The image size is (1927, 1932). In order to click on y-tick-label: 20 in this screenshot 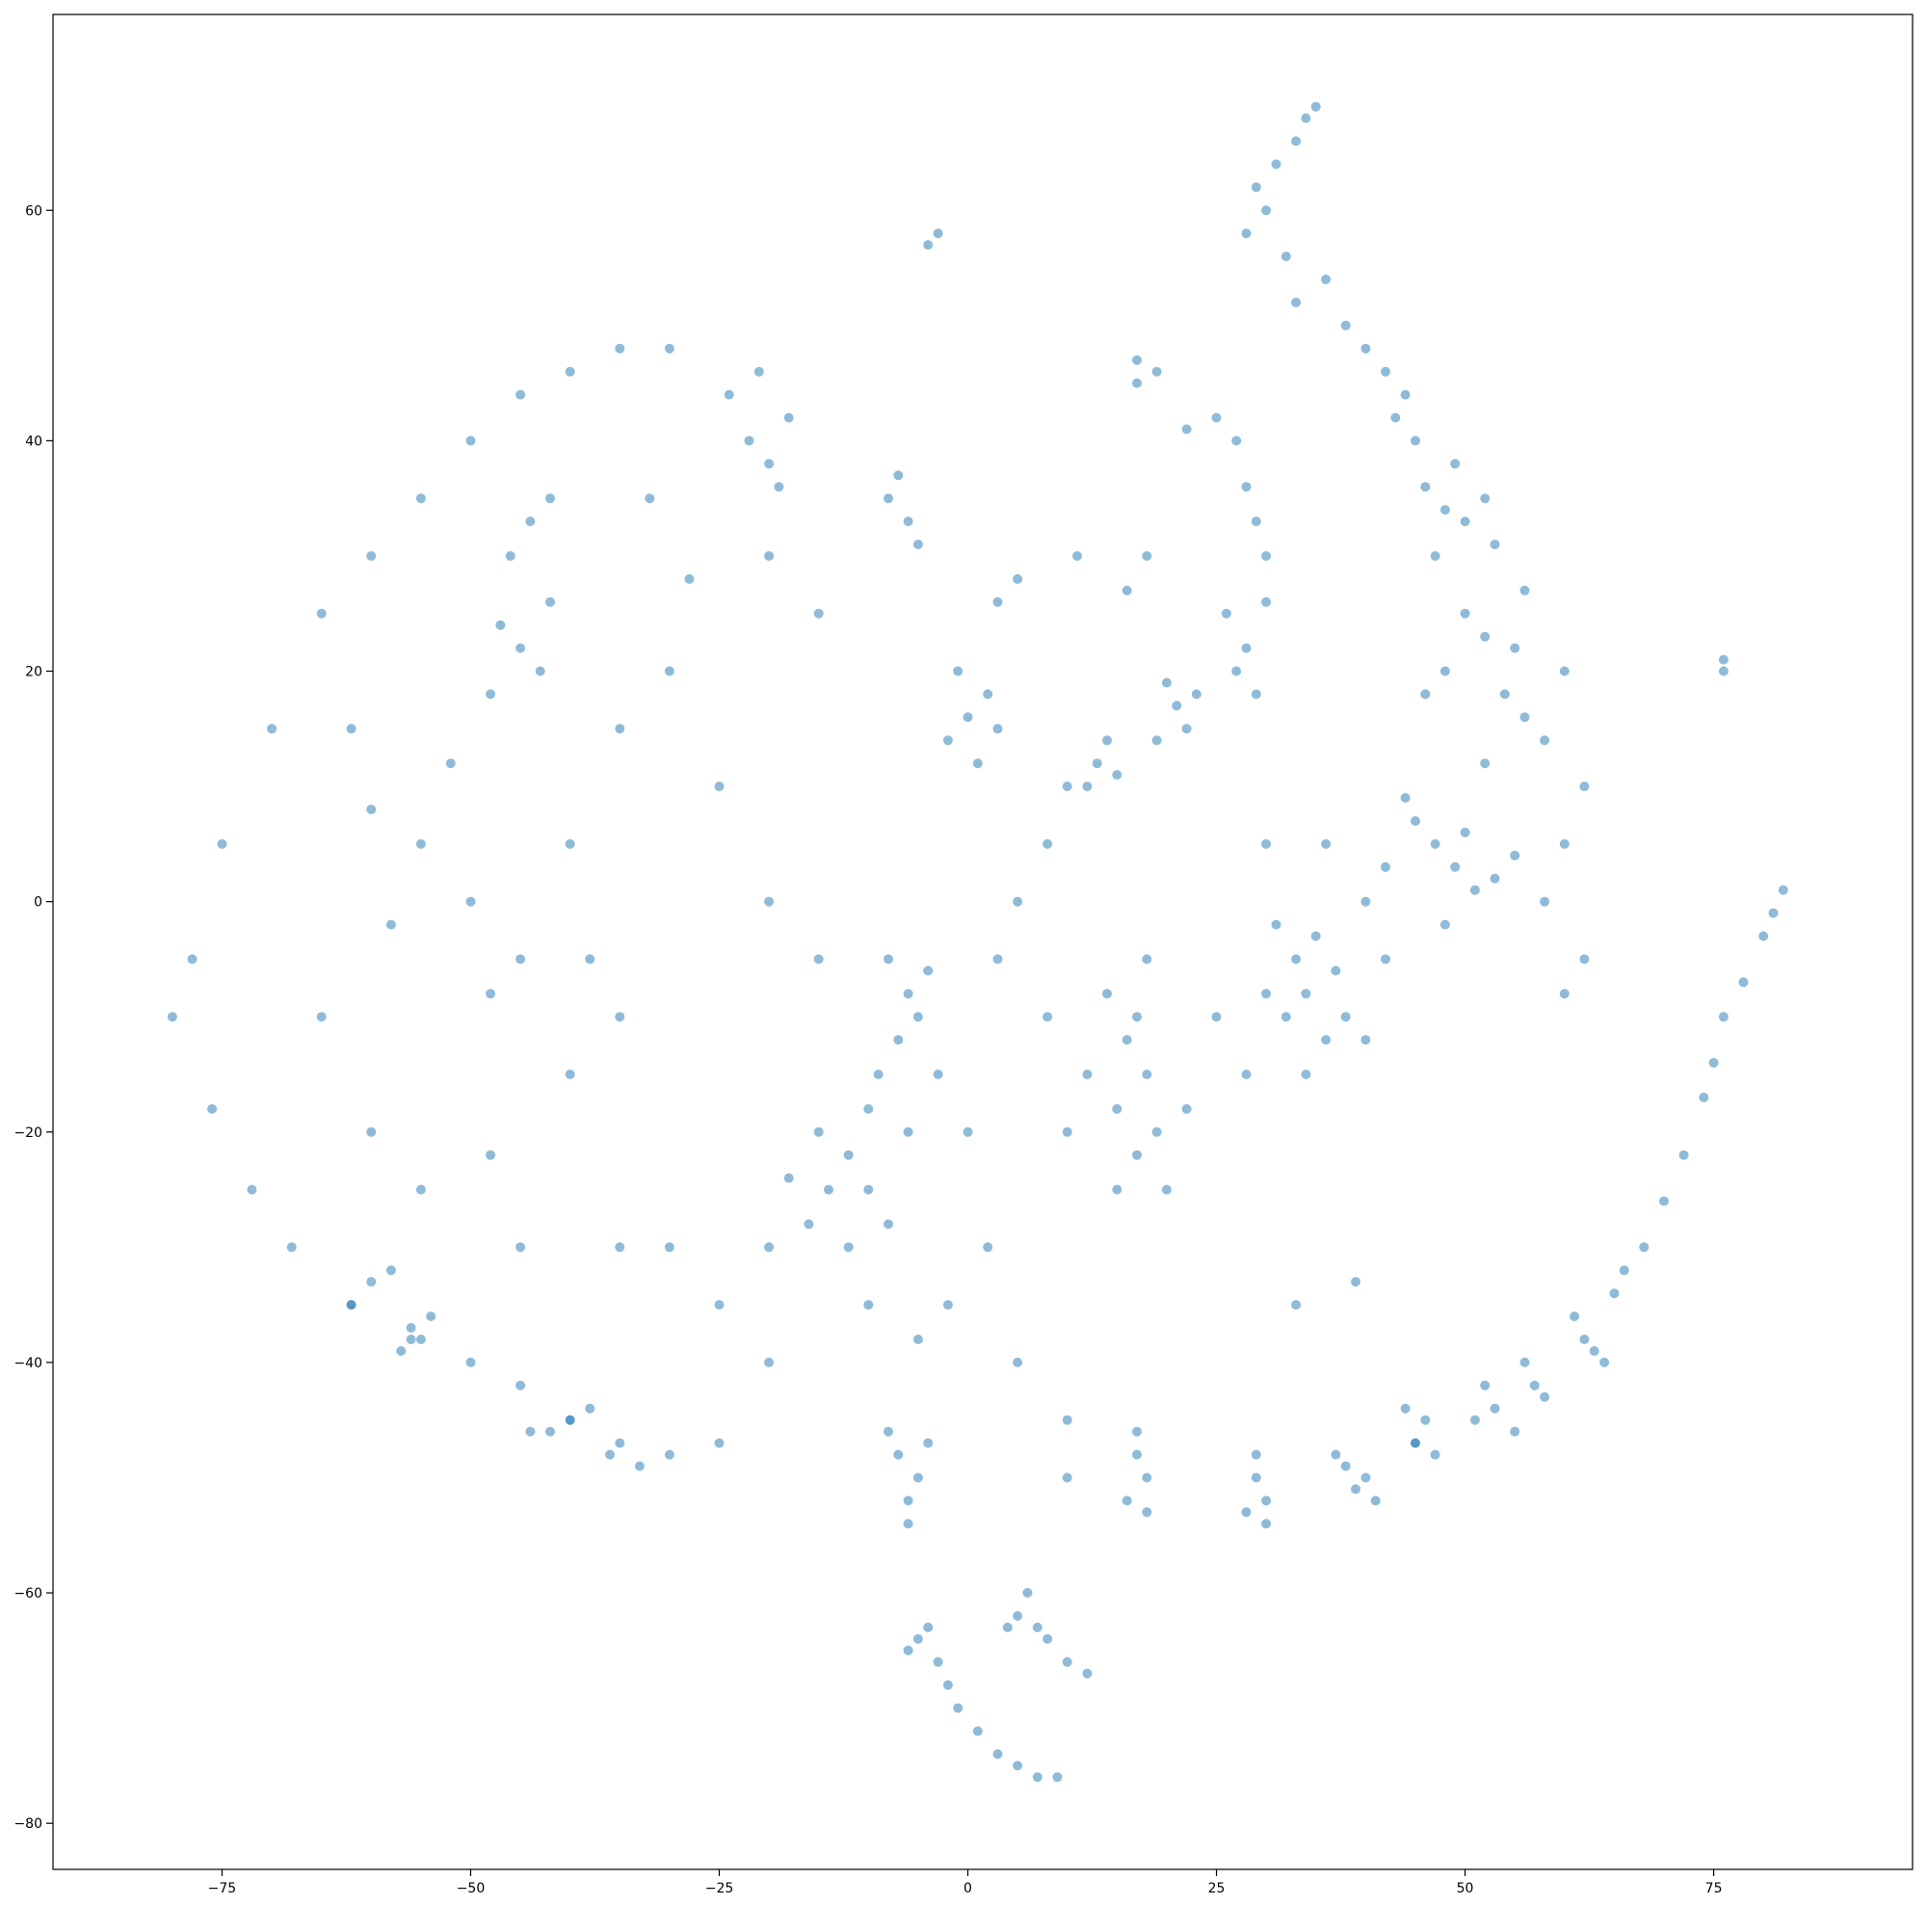, I will do `click(33, 672)`.